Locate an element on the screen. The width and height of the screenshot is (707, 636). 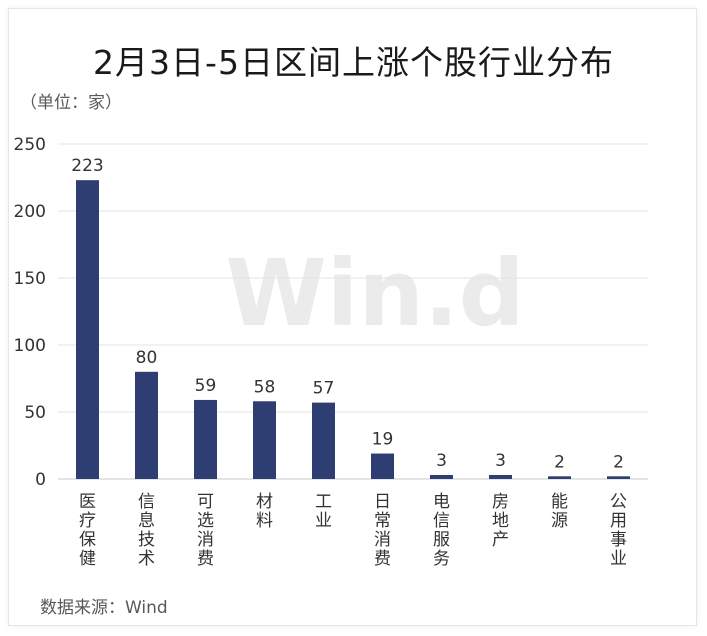
x-tick-label-3: 材料 is located at coordinates (264, 511).